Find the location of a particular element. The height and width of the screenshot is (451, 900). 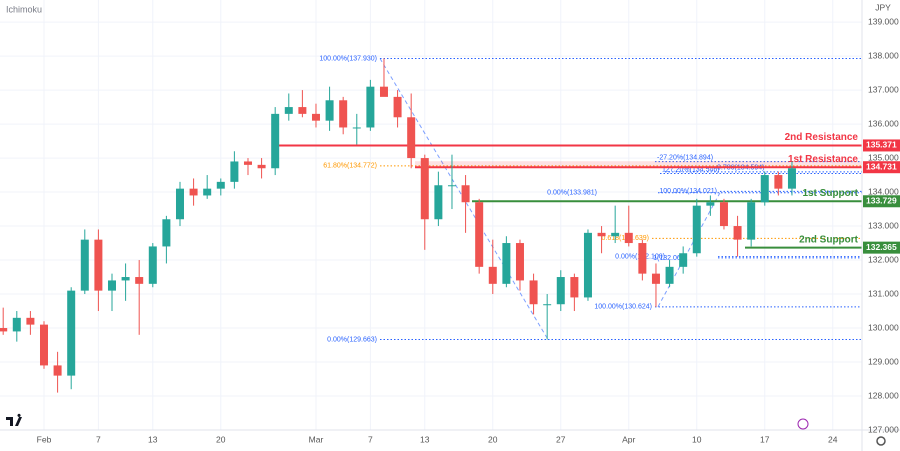

fib-label: 0.786(134.594) is located at coordinates (740, 168).